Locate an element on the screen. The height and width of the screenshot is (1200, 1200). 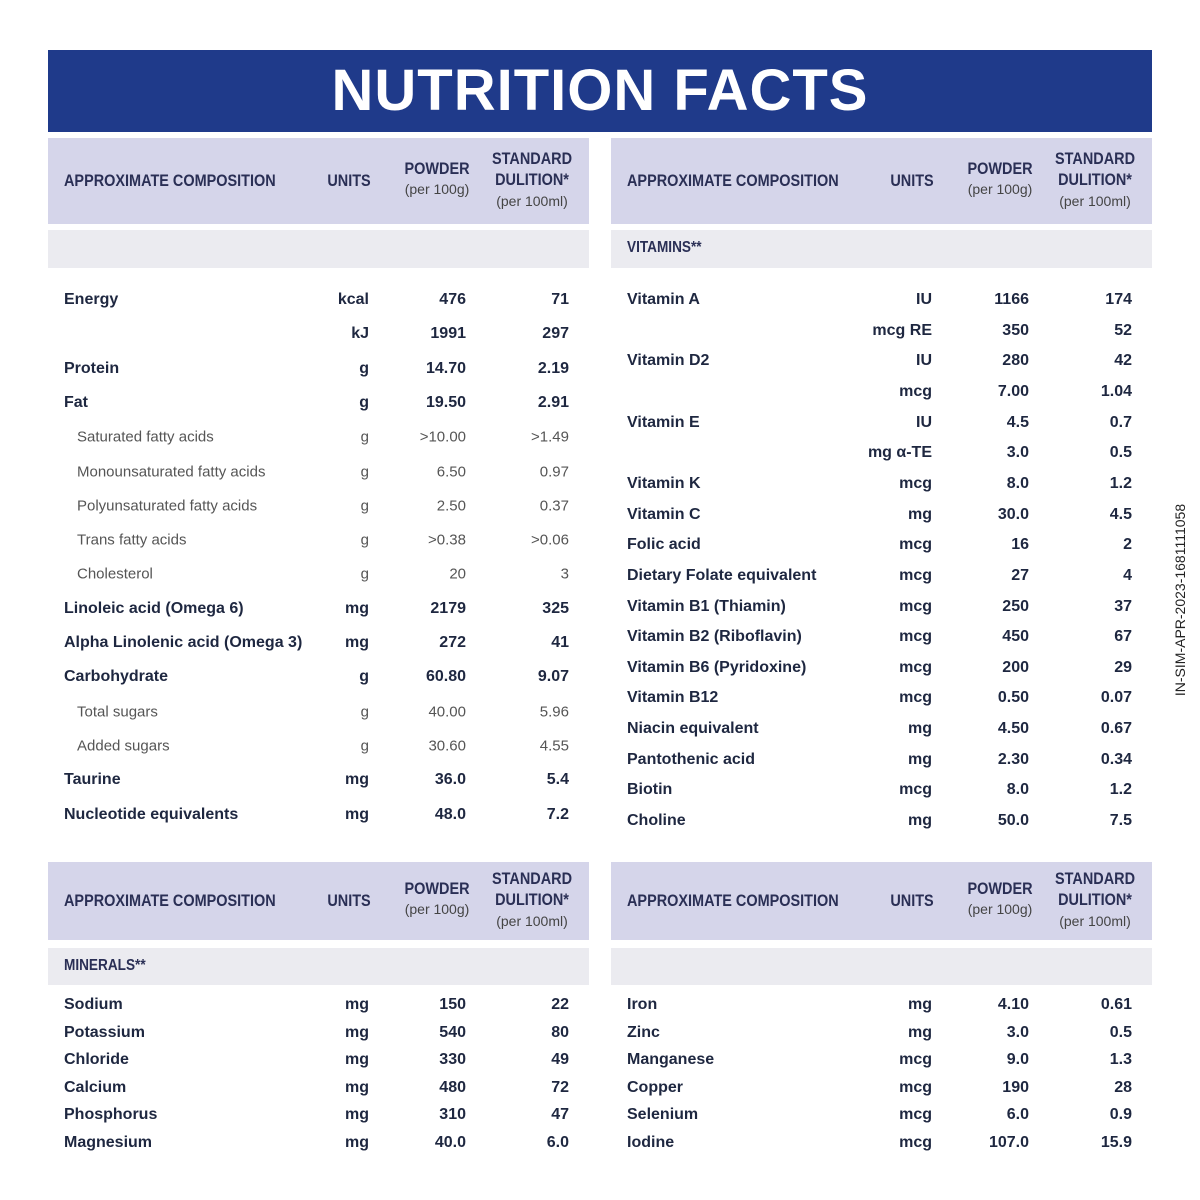
row-dilution: 0.67 is located at coordinates (1116, 729).